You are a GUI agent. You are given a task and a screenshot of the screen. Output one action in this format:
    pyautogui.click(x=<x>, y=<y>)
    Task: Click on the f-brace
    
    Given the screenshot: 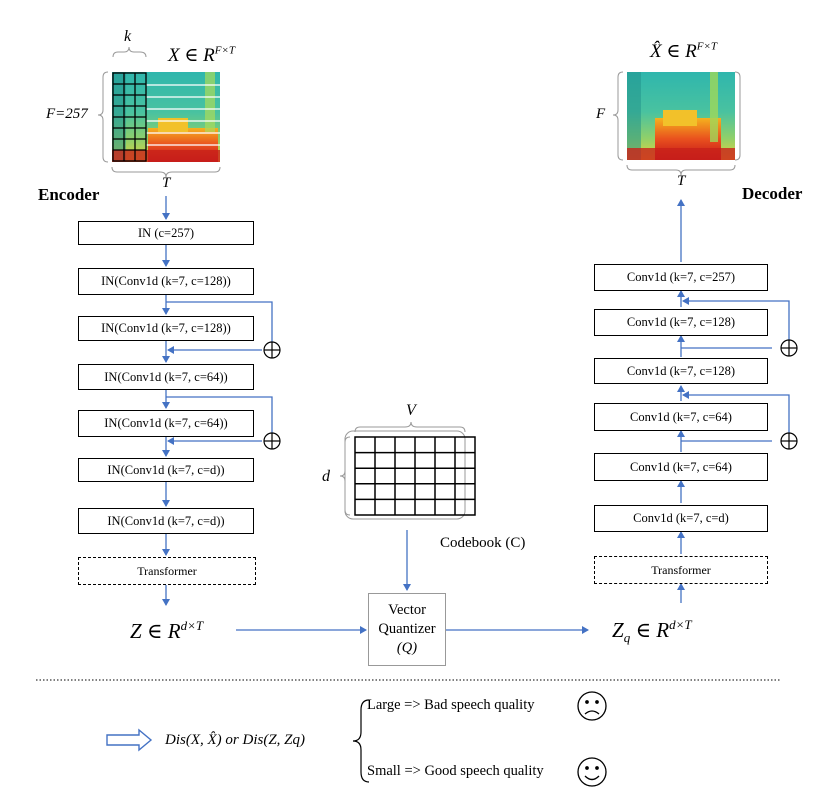 What is the action you would take?
    pyautogui.click(x=103, y=117)
    